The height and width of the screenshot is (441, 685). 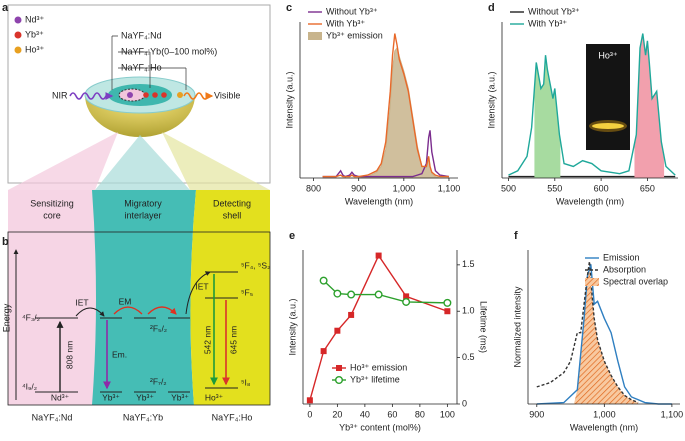 What do you see at coordinates (354, 35) in the screenshot?
I see `legend-label: Yb³⁺ emission` at bounding box center [354, 35].